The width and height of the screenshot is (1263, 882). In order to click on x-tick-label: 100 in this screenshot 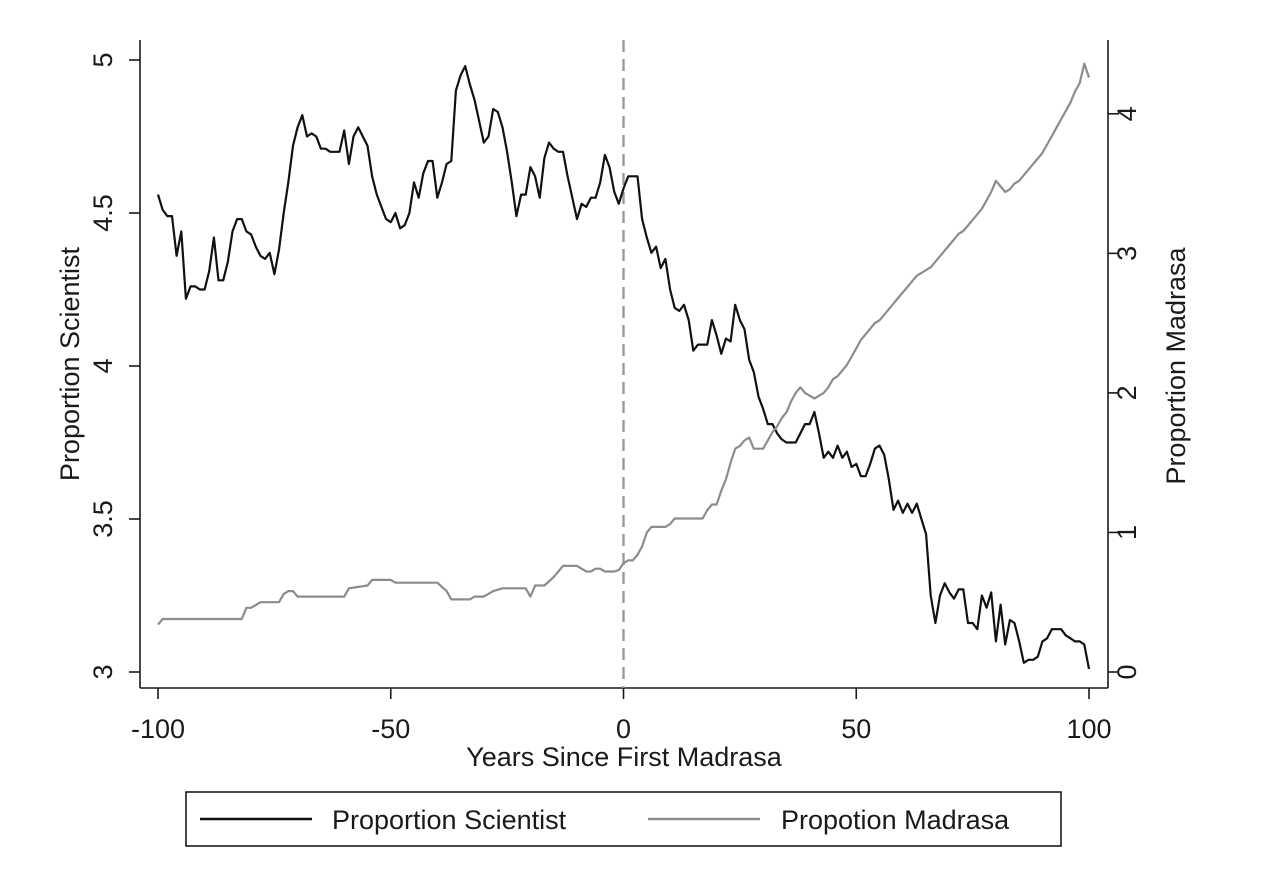, I will do `click(1088, 729)`.